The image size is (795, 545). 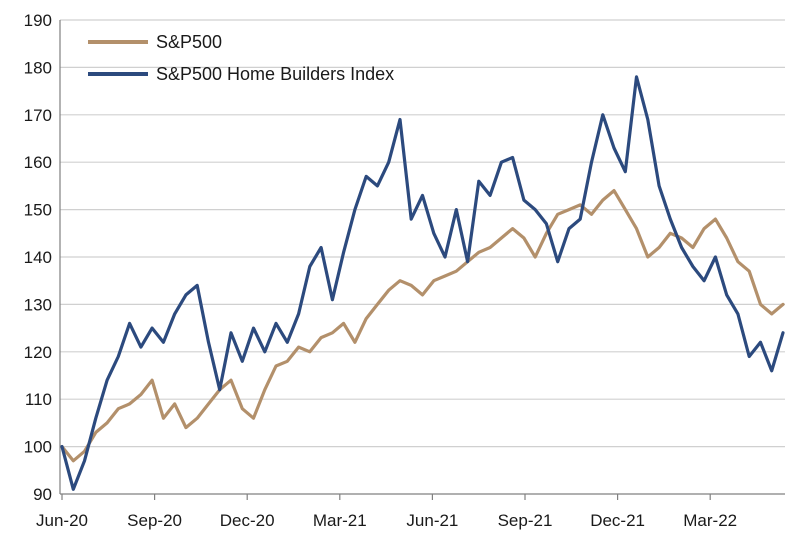 What do you see at coordinates (710, 520) in the screenshot?
I see `x-tick-label: Mar-22` at bounding box center [710, 520].